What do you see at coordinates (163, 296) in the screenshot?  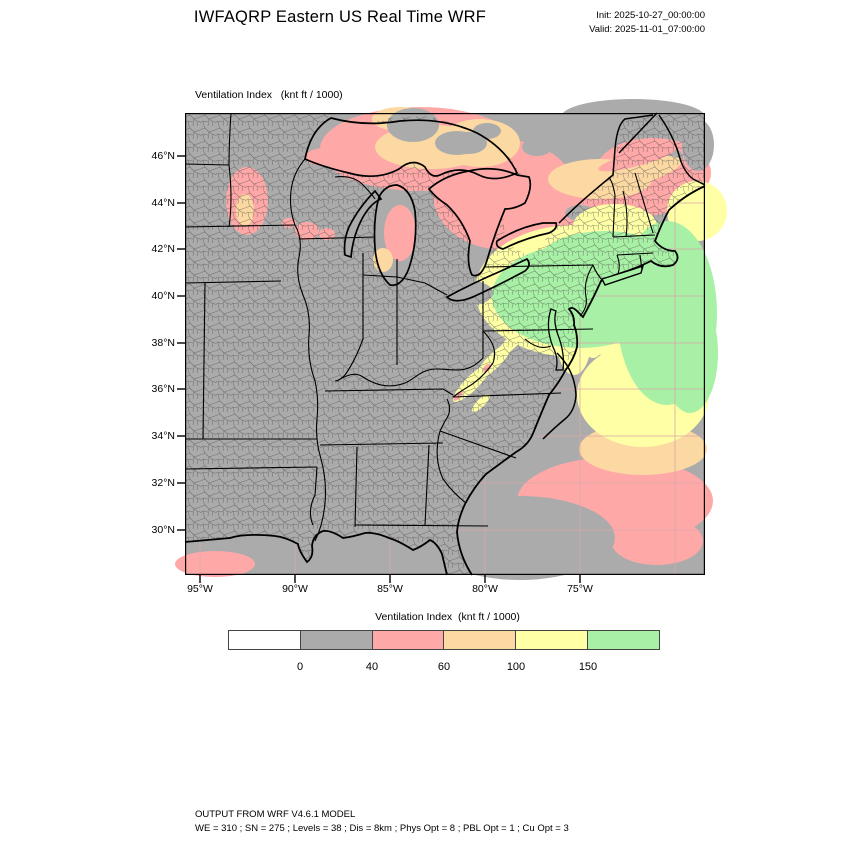 I see `lat-tick-label: 40°N` at bounding box center [163, 296].